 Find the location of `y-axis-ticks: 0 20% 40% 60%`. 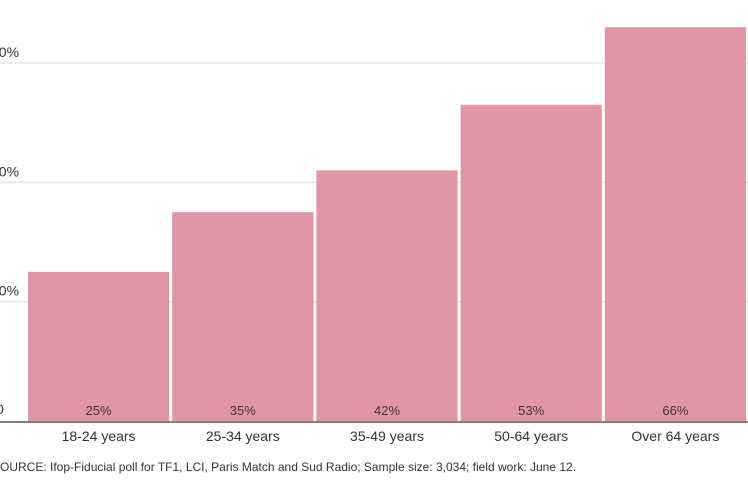

y-axis-ticks: 0 20% 40% 60% is located at coordinates (9, 230).